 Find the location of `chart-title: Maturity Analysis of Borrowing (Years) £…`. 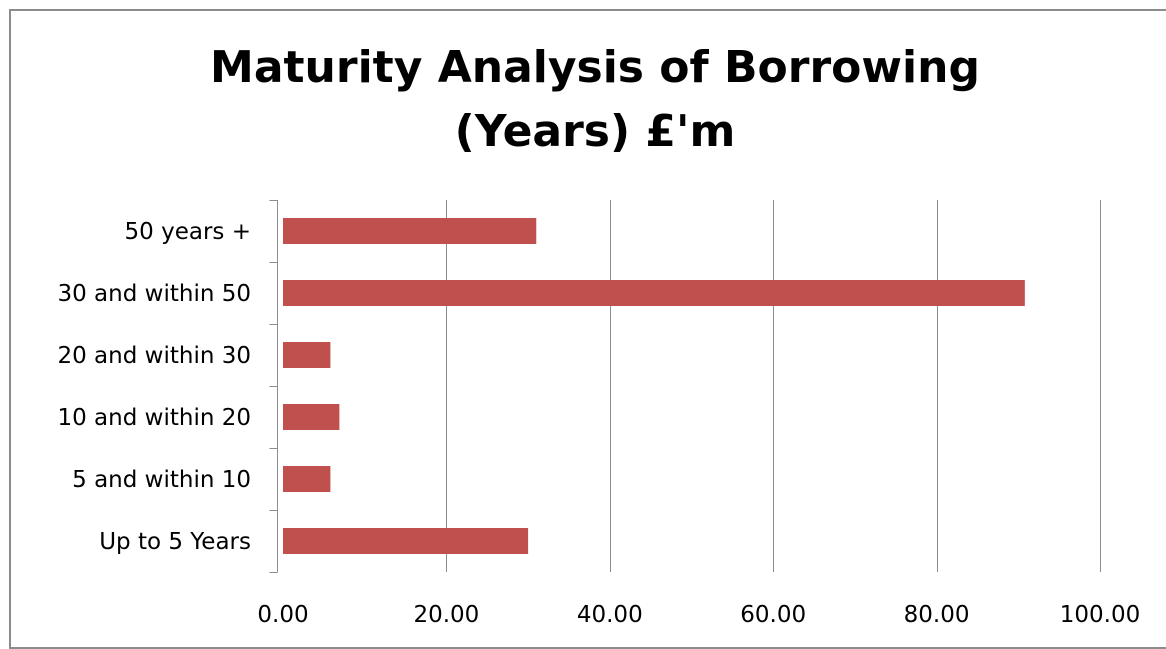

chart-title: Maturity Analysis of Borrowing (Years) £… is located at coordinates (595, 99).